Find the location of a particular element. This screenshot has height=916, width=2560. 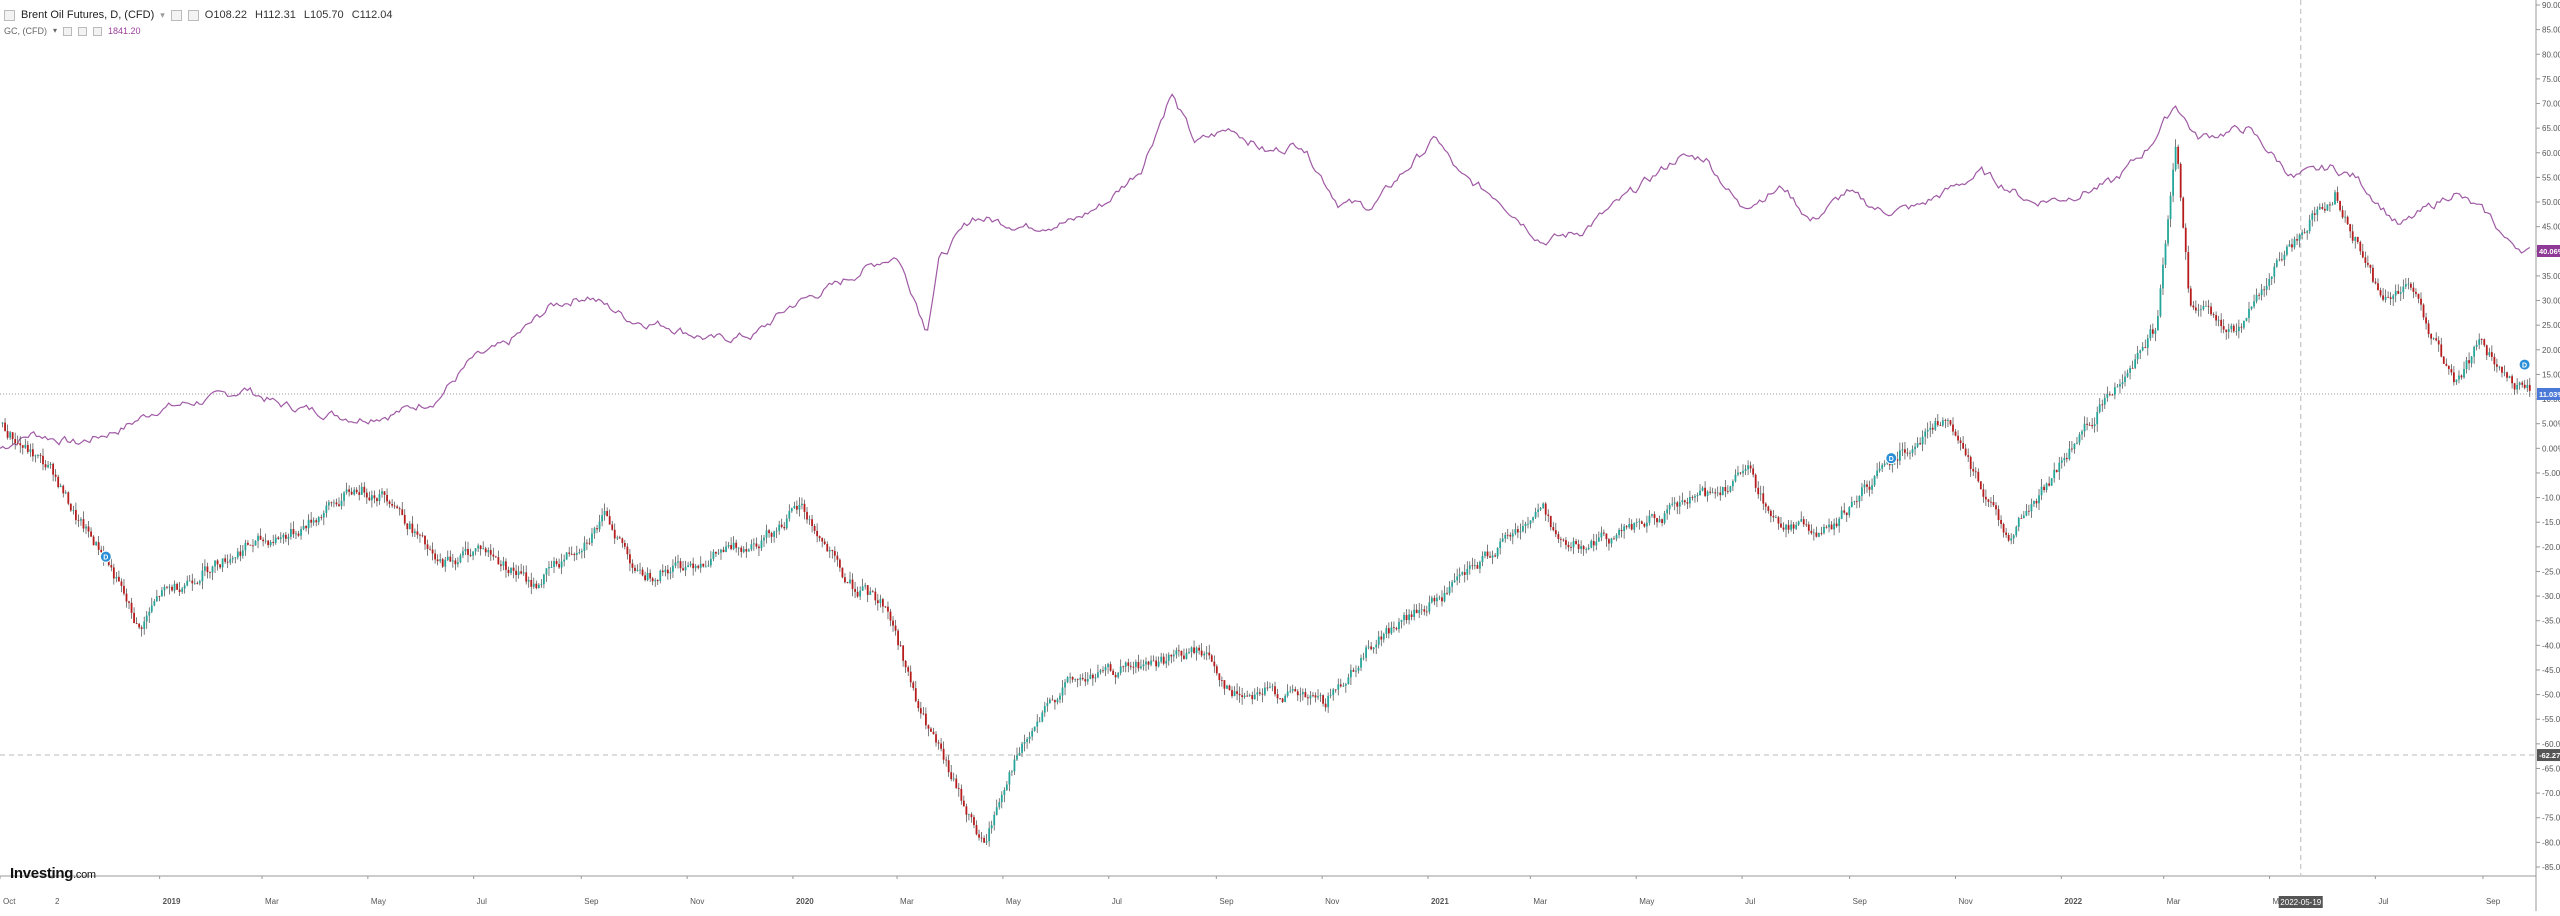

brand-suffix: .com is located at coordinates (84, 875).